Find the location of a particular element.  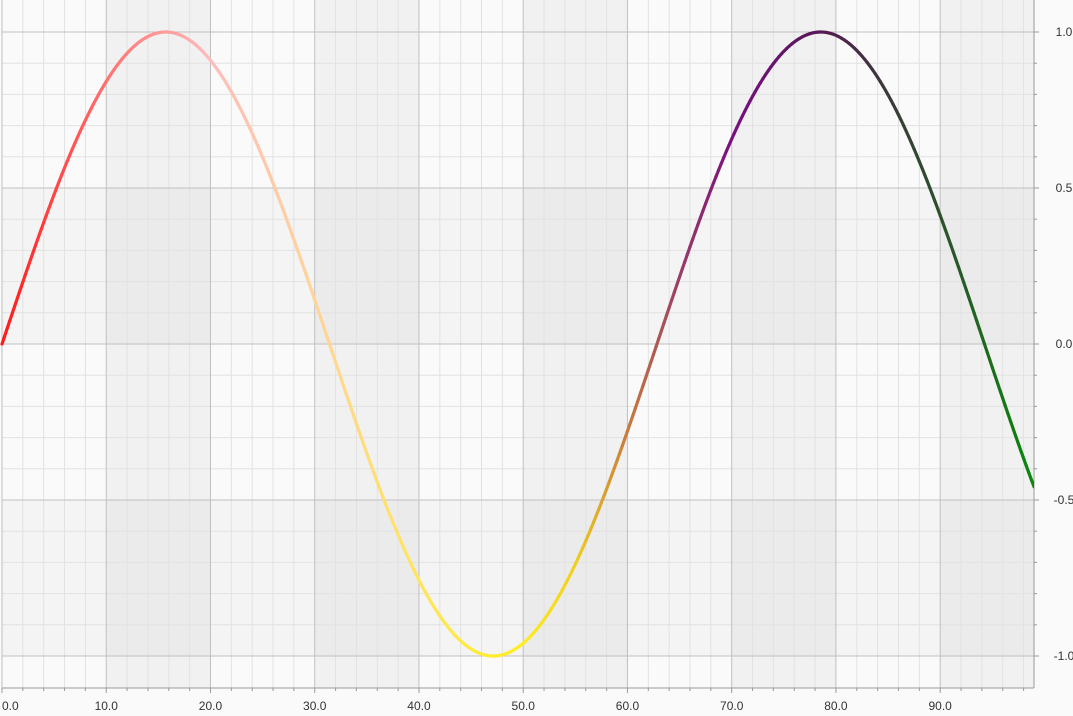

x-tick-label: 60.0 is located at coordinates (628, 706).